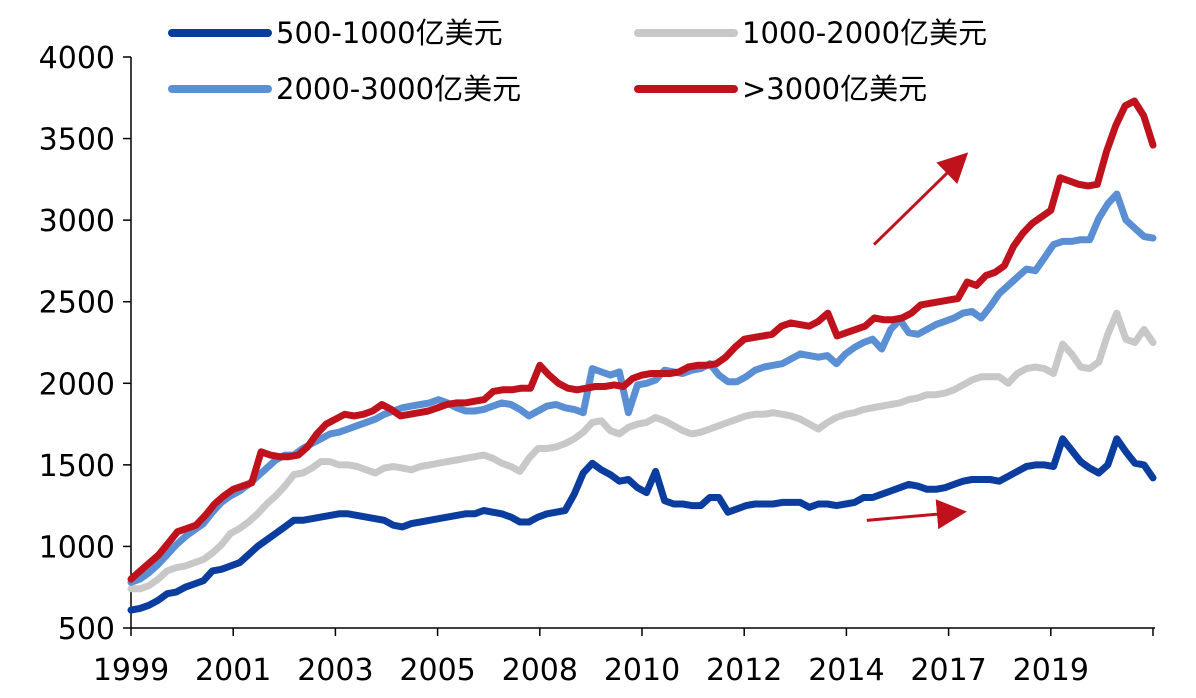 This screenshot has width=1196, height=698. I want to click on legend-item-over-3000: >3000亿美元, so click(780, 89).